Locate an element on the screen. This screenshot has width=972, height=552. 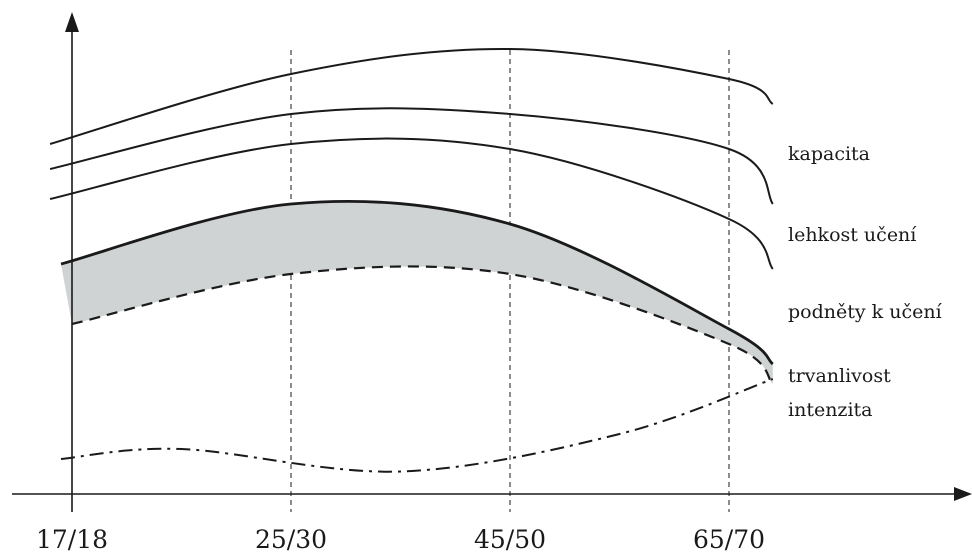
tick-label-65-70: 65/70 is located at coordinates (729, 538).